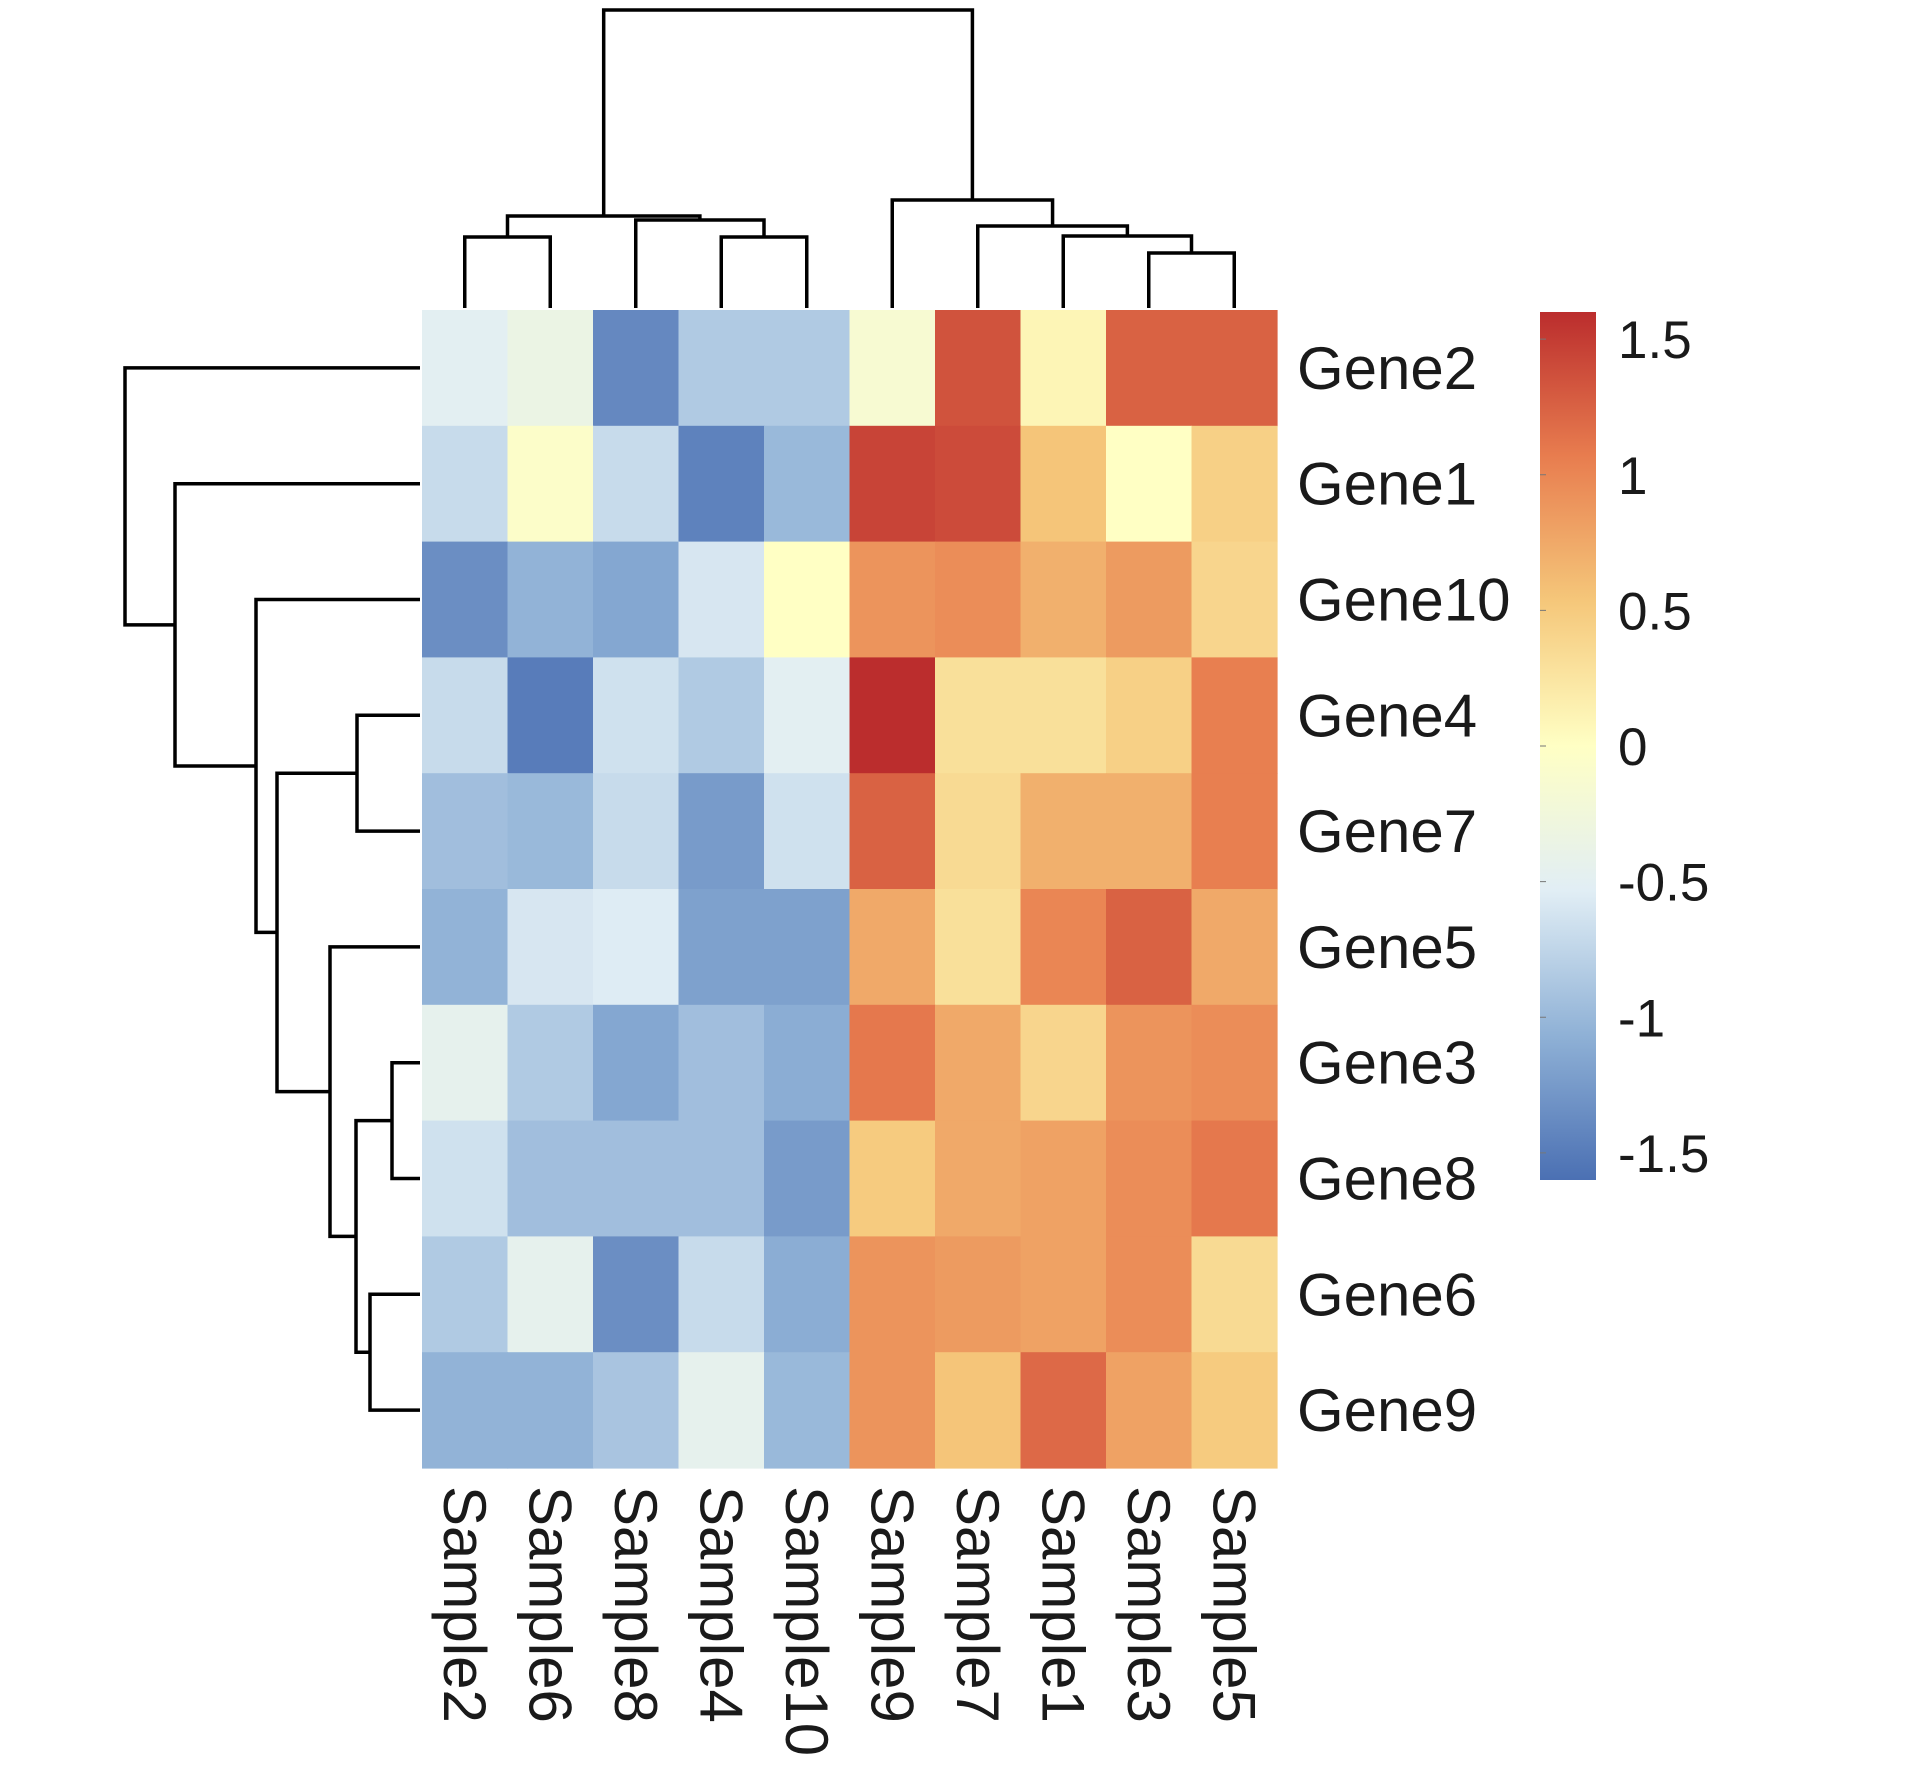  I want to click on heatmap-cell-gene8-sample5, so click(1234, 1178).